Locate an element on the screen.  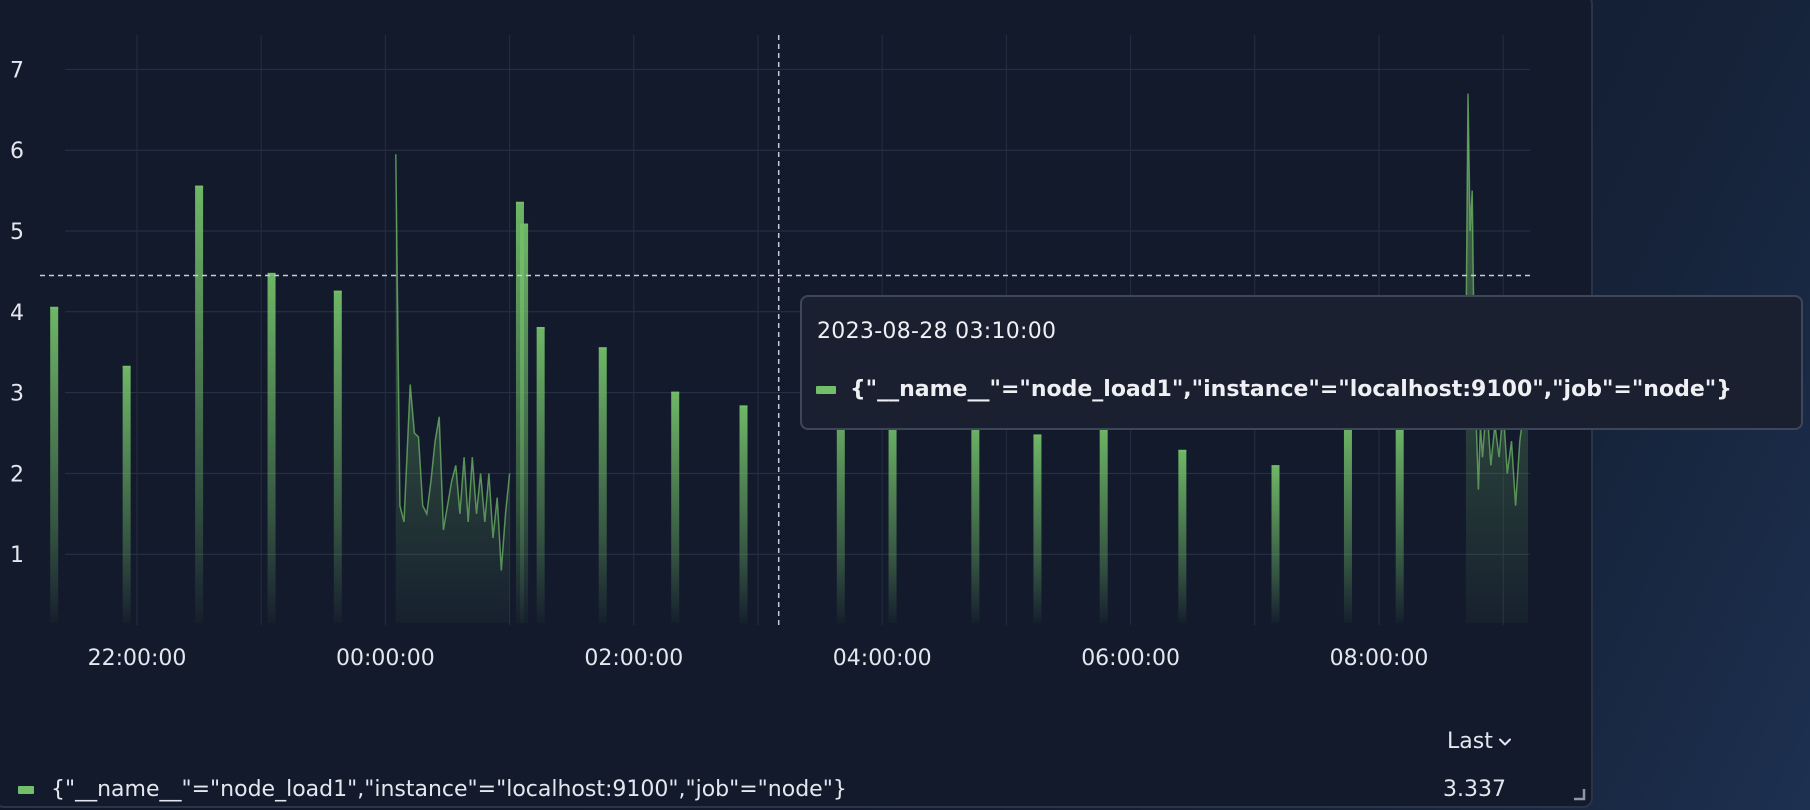
legend-column-header: Last is located at coordinates (1470, 741).